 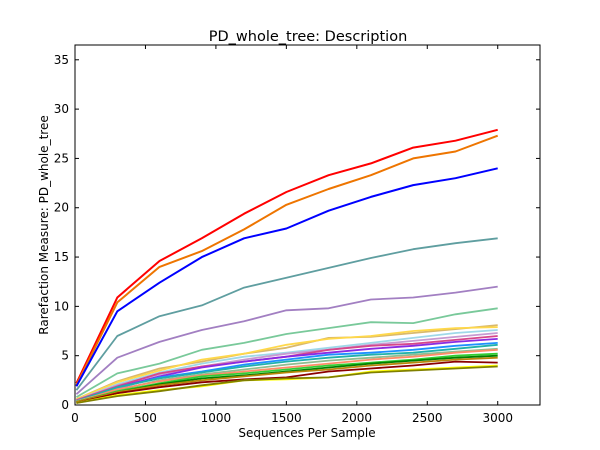 What do you see at coordinates (216, 418) in the screenshot?
I see `x-tick-label: 1000` at bounding box center [216, 418].